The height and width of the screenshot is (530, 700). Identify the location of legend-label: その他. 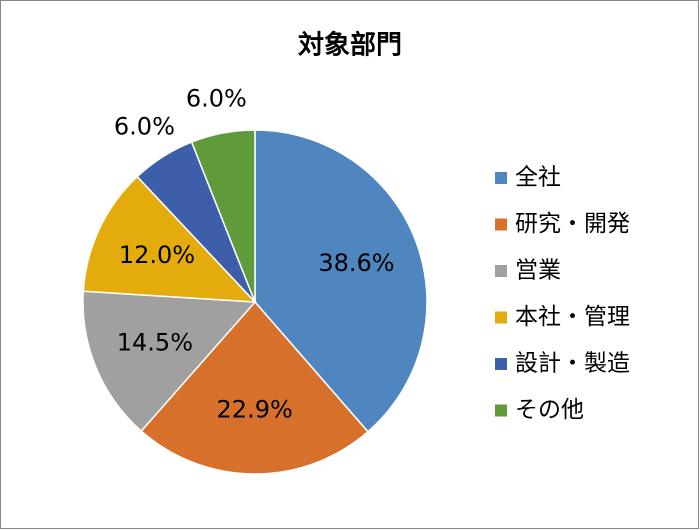
(549, 410).